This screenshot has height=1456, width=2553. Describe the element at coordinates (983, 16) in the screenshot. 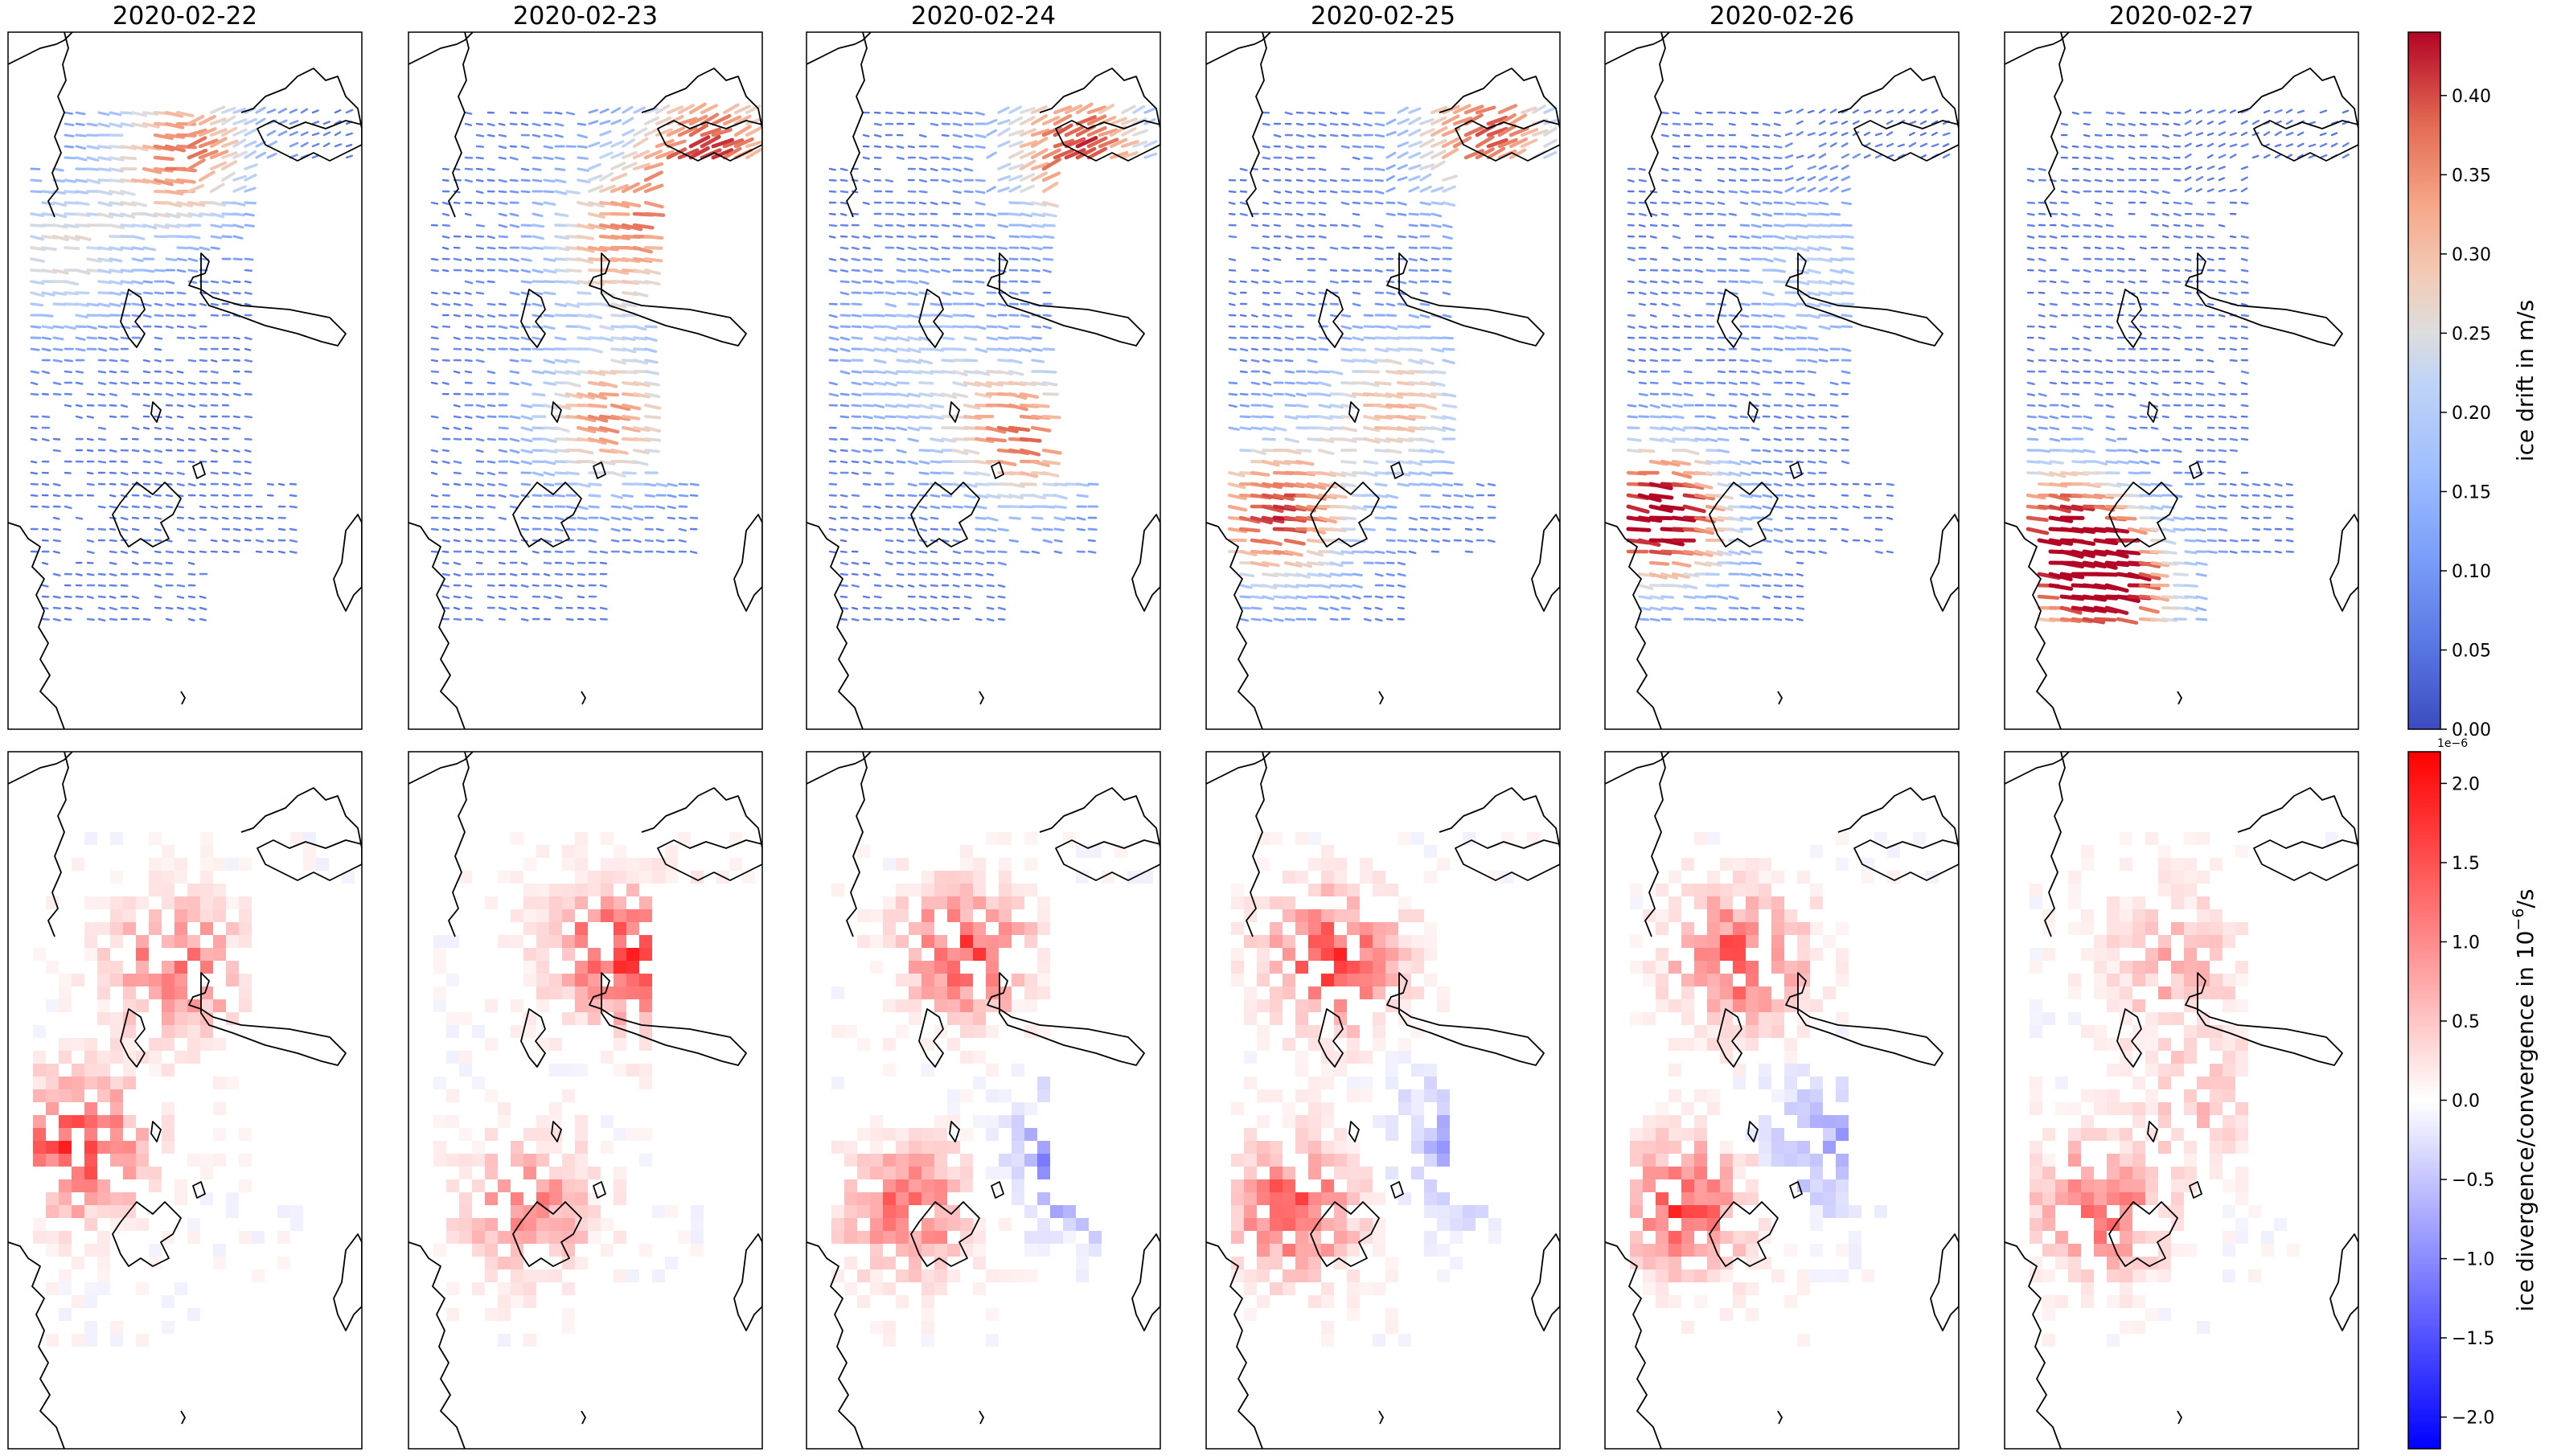

I see `panel-title-3: 2020-02-24` at that location.